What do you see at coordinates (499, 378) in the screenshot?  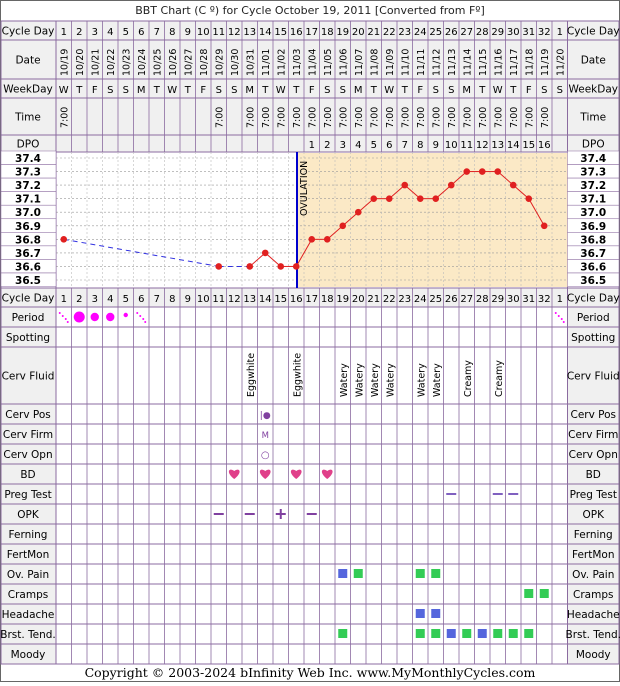 I see `cerv-fluid-28: Creamy` at bounding box center [499, 378].